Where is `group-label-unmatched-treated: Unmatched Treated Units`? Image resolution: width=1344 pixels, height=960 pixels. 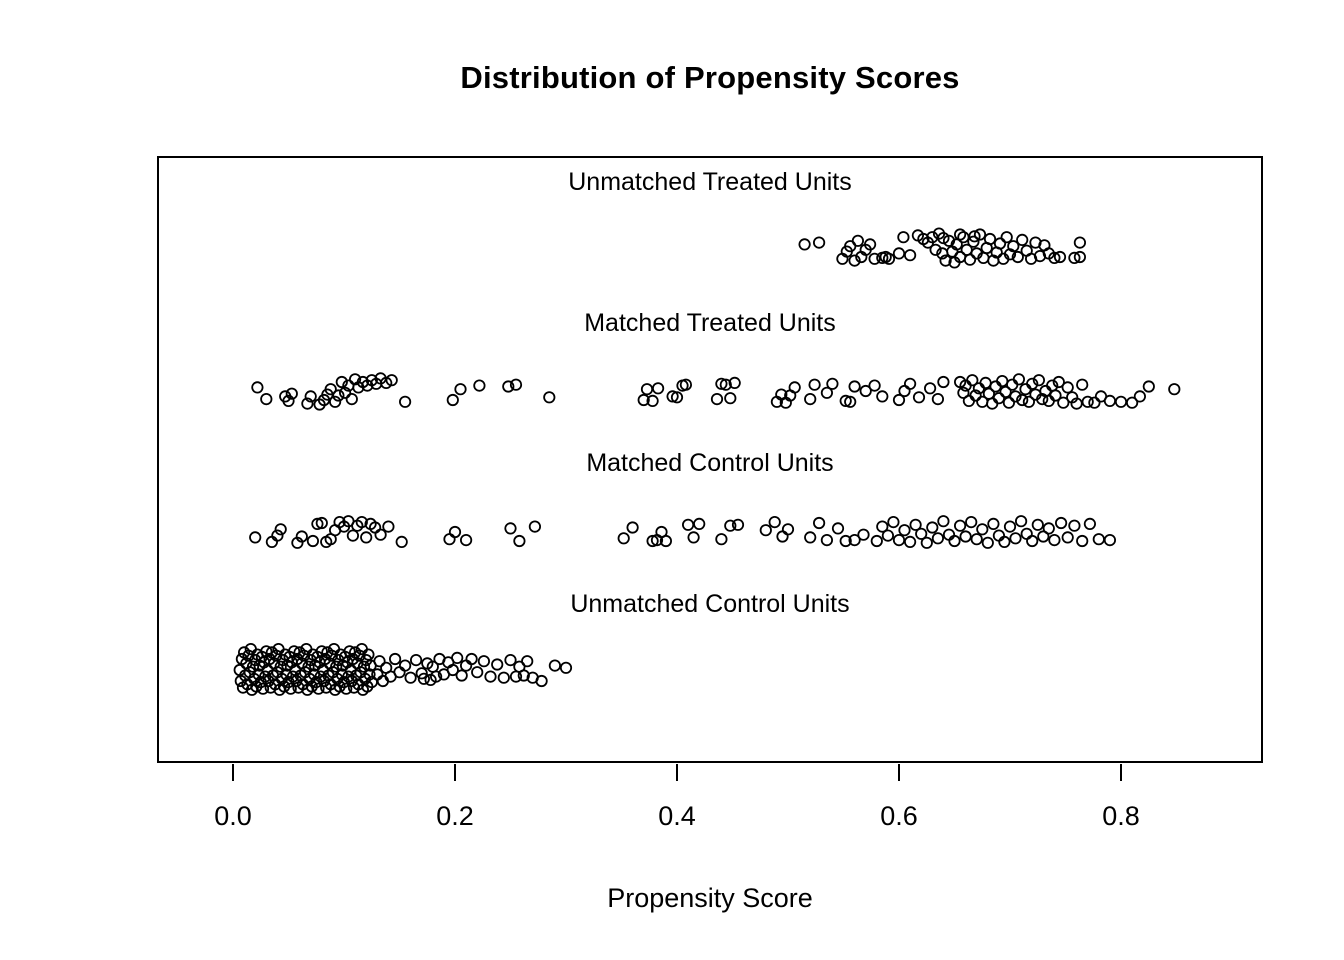 group-label-unmatched-treated: Unmatched Treated Units is located at coordinates (710, 182).